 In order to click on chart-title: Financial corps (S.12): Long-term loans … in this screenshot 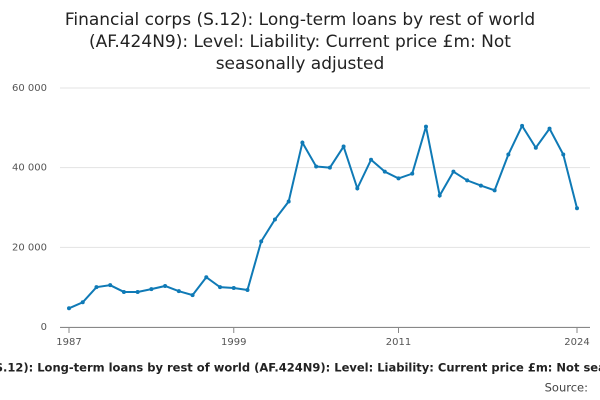, I will do `click(300, 42)`.